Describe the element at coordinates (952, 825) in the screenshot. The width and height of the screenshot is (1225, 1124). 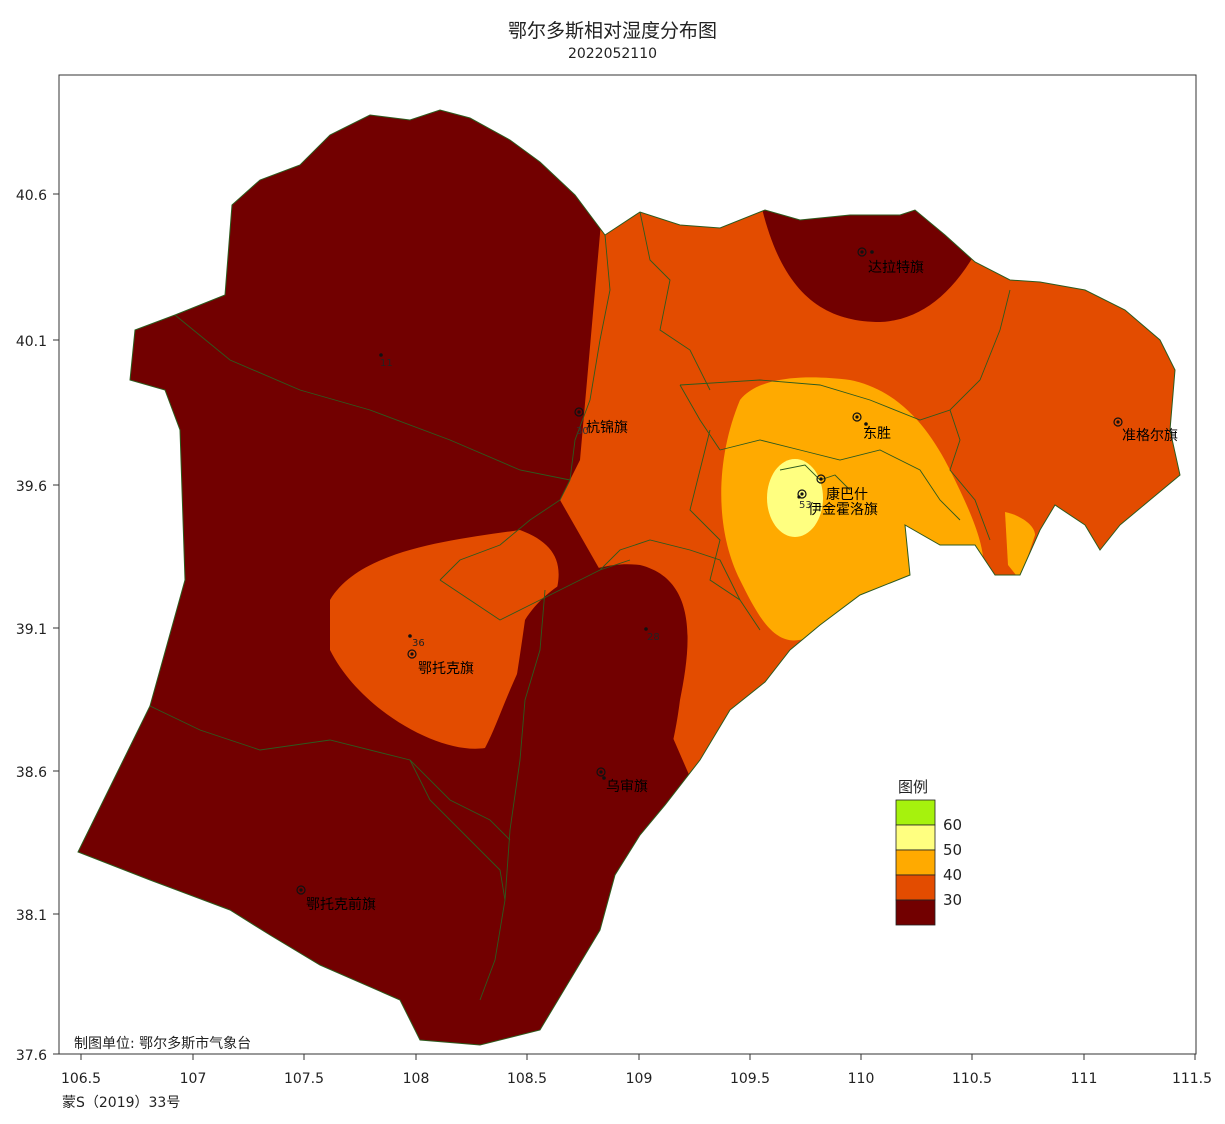
I see `legend-label-60: 60` at that location.